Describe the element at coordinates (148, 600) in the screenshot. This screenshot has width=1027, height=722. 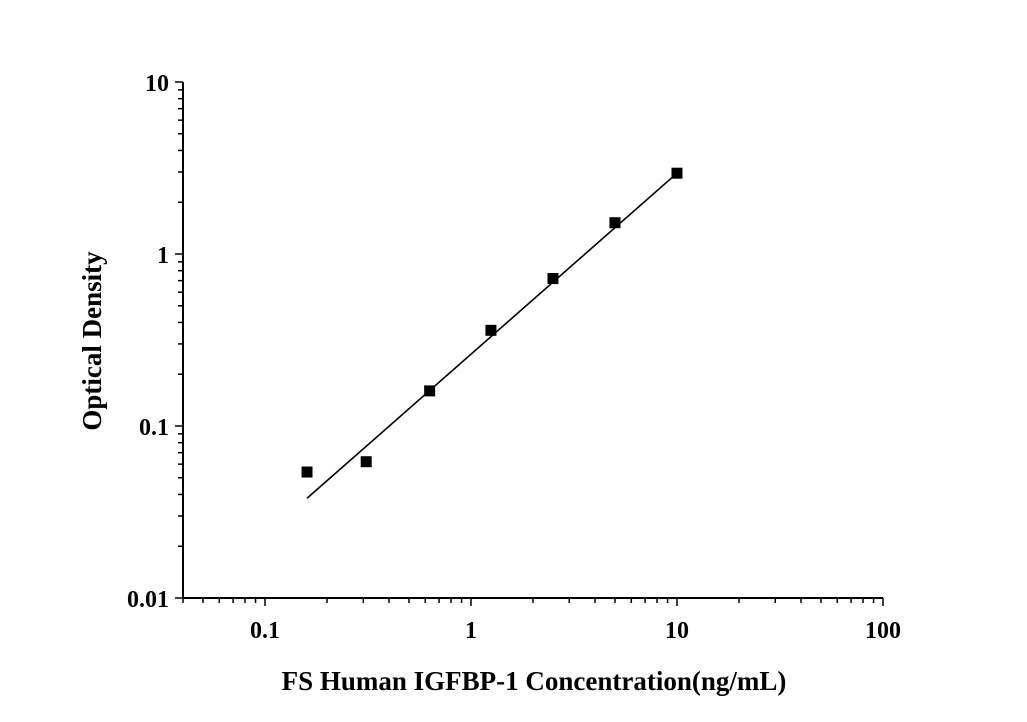
I see `y-tick-label: 0.01` at that location.